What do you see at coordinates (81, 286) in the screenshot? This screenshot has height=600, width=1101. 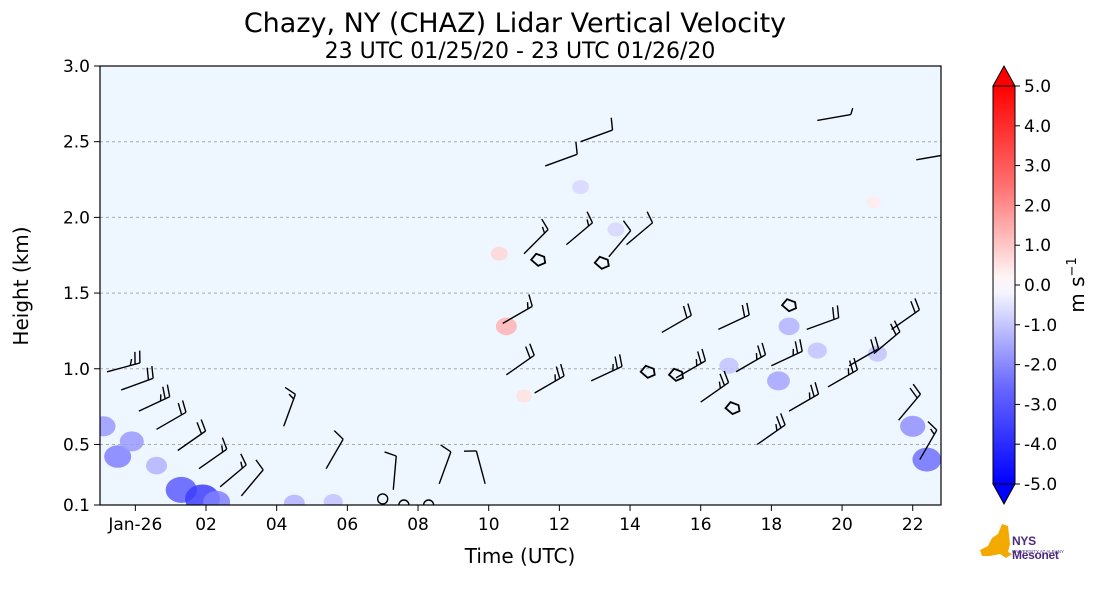 I see `y-axis-ticks: 0.1 0.5 1.0 1.5 2.0 2.5 3.0` at bounding box center [81, 286].